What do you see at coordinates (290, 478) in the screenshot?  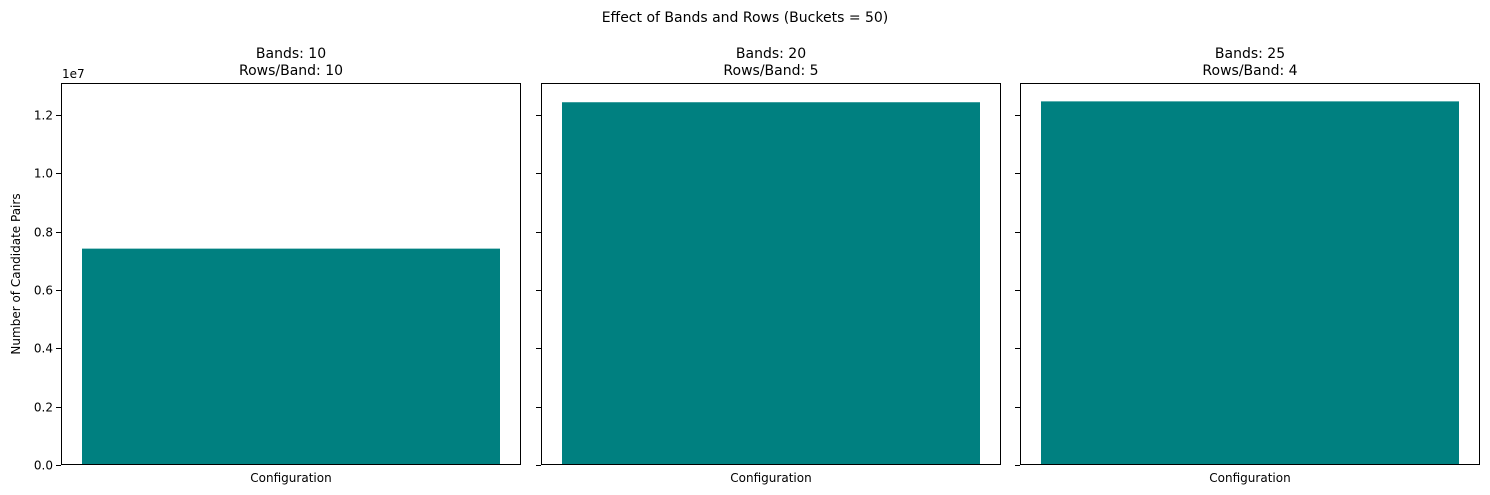 I see `subplot-1-xlabel: Configuration` at bounding box center [290, 478].